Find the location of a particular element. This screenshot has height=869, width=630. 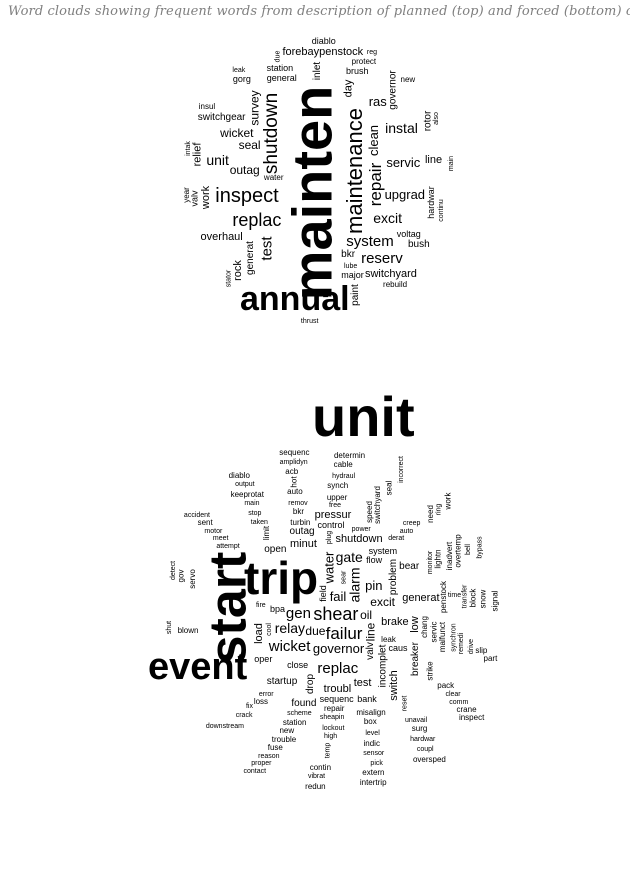

cloud-word: due is located at coordinates (315, 631).